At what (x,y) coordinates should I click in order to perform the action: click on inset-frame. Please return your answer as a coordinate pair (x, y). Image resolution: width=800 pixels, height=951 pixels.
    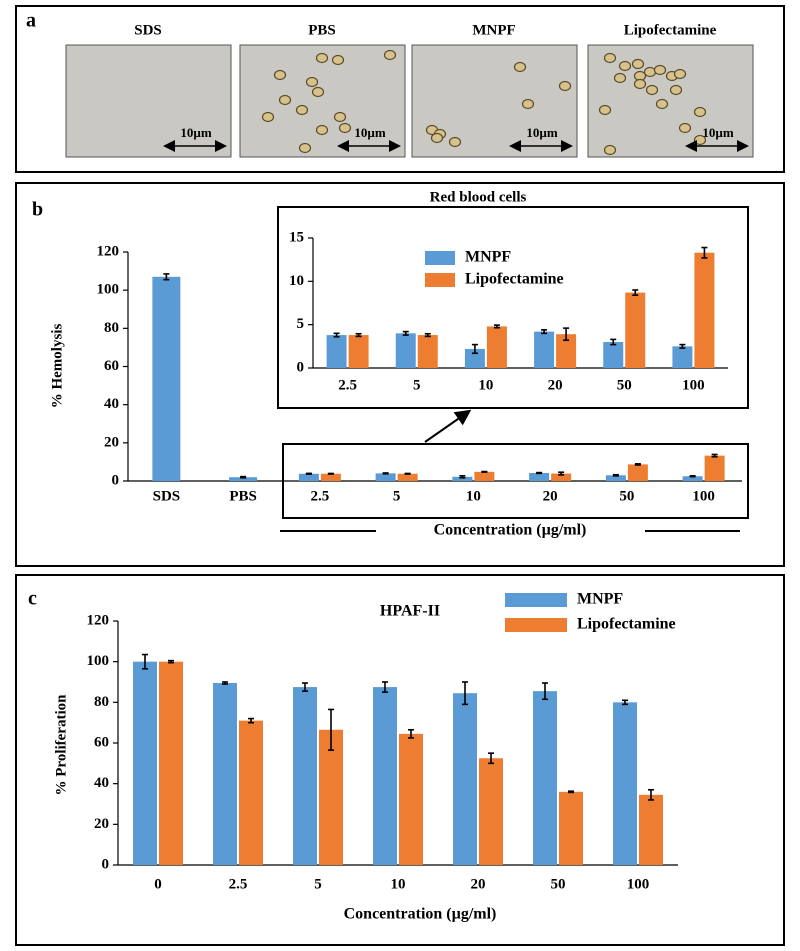
    Looking at the image, I should click on (513, 307).